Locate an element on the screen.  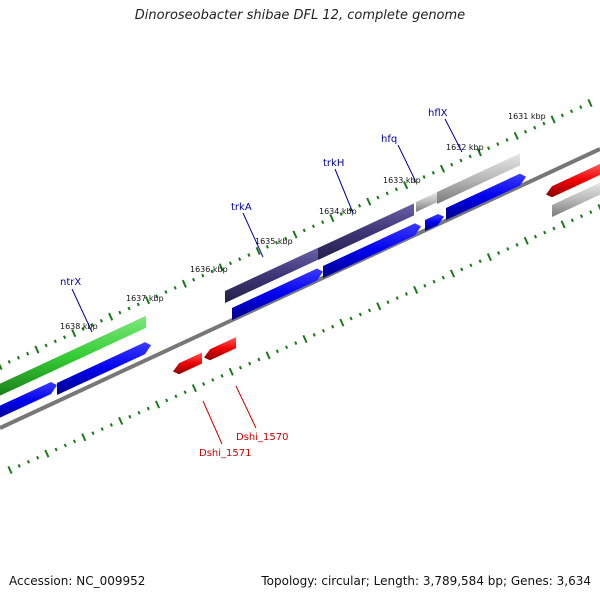
kbp-tick-label: 1631 kbp is located at coordinates (527, 116).